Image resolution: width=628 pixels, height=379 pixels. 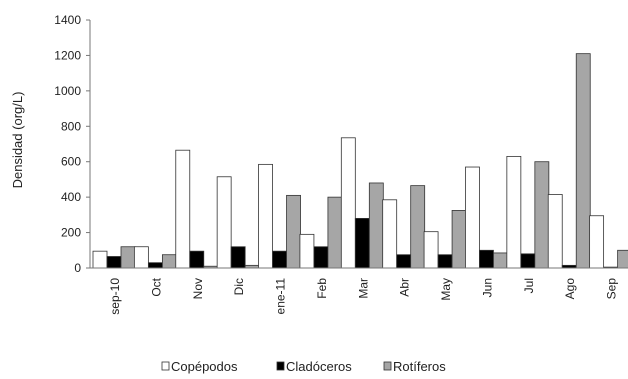 I want to click on x-tick-label: Ago, so click(x=570, y=289).